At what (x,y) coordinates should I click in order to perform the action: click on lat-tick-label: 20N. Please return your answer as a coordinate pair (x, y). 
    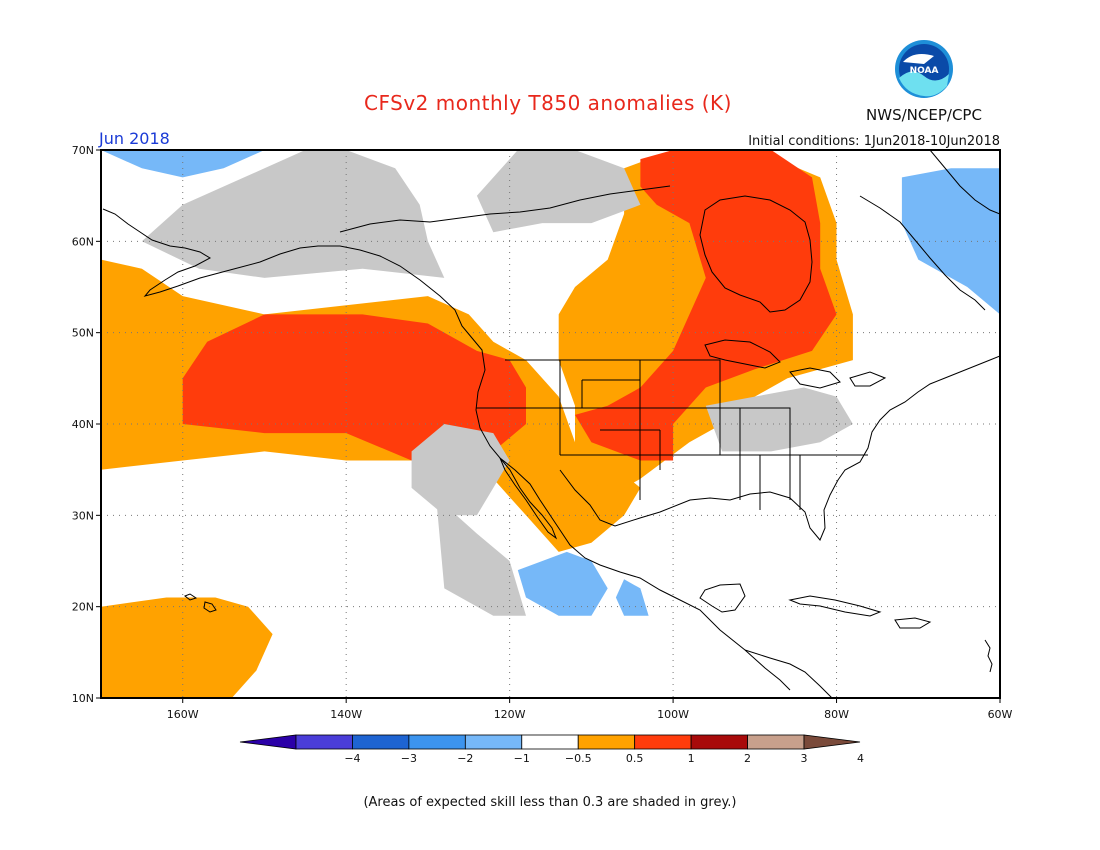
    Looking at the image, I should click on (83, 607).